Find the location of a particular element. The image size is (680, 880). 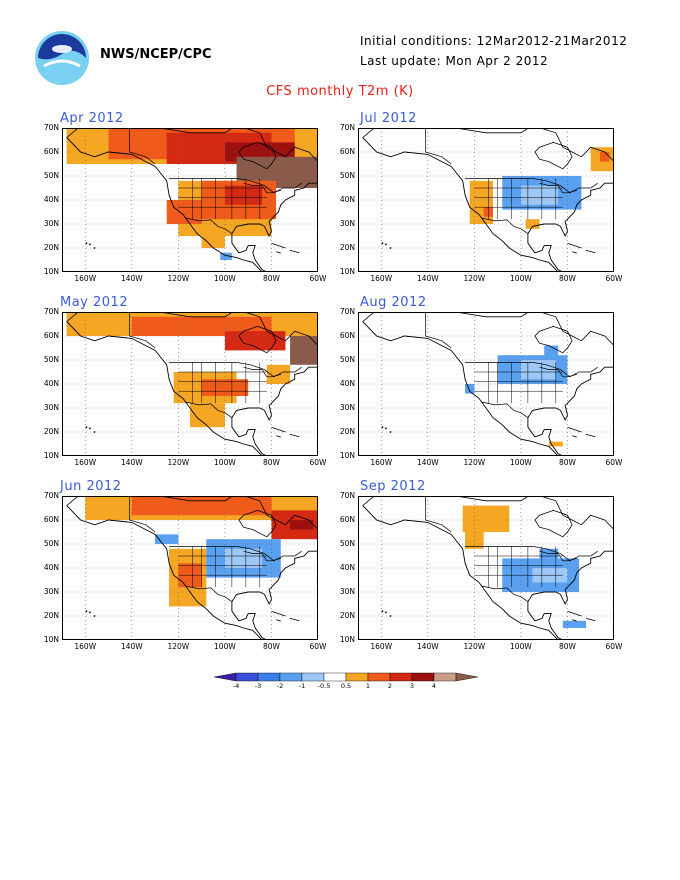

agency-name: NWS/NCEP/CPC is located at coordinates (156, 54).